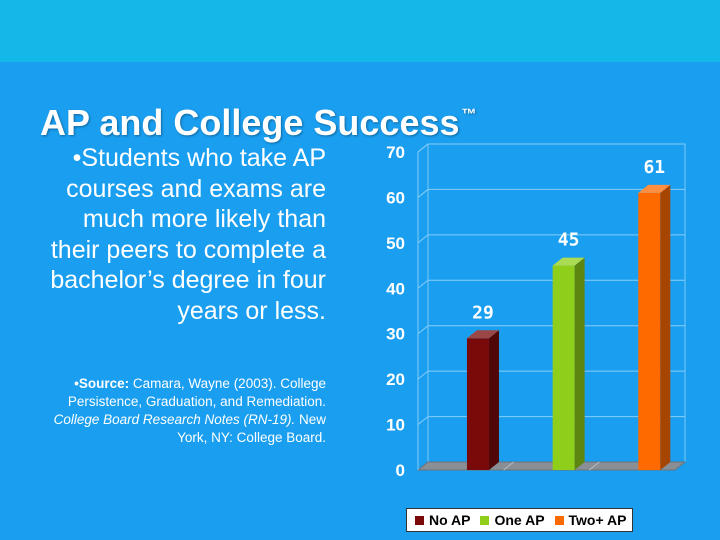  I want to click on chart-legend: No AP One AP Two+ AP, so click(520, 520).